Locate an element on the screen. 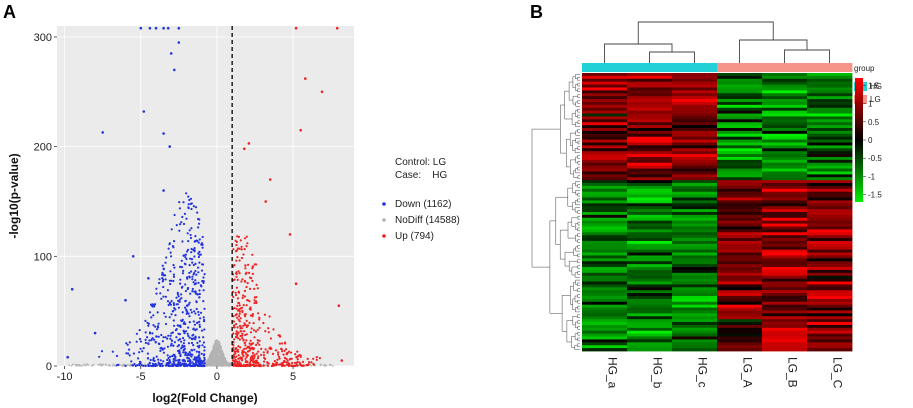 The image size is (913, 408). row-dendro-root is located at coordinates (546, 198).